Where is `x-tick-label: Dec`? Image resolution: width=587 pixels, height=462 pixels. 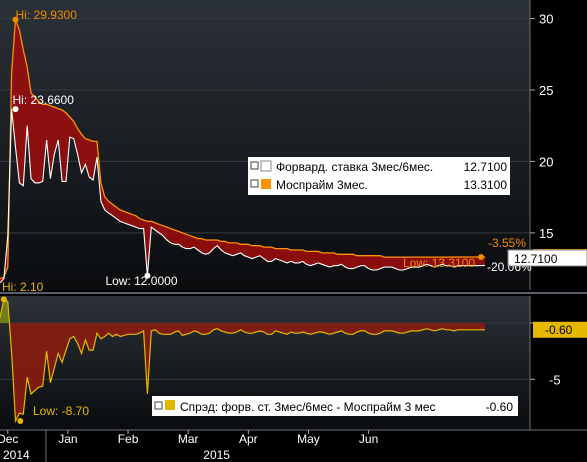
x-tick-label: Dec is located at coordinates (9, 439).